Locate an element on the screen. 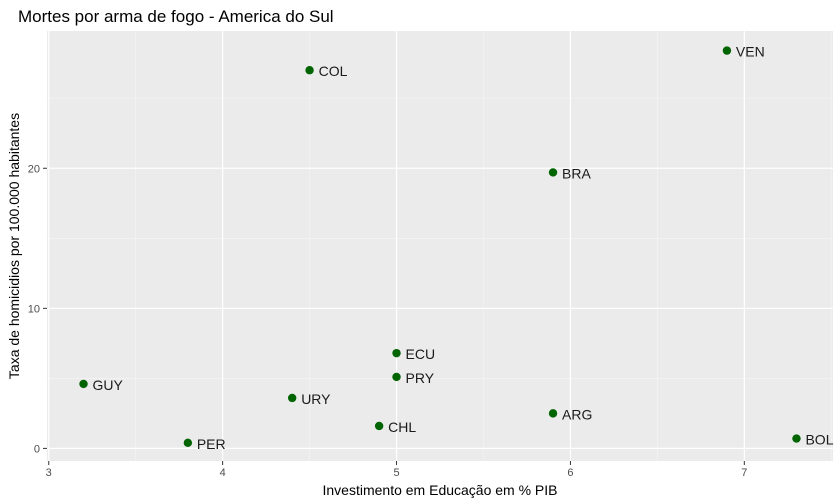 The width and height of the screenshot is (840, 504). point-label-arg: ARG is located at coordinates (577, 414).